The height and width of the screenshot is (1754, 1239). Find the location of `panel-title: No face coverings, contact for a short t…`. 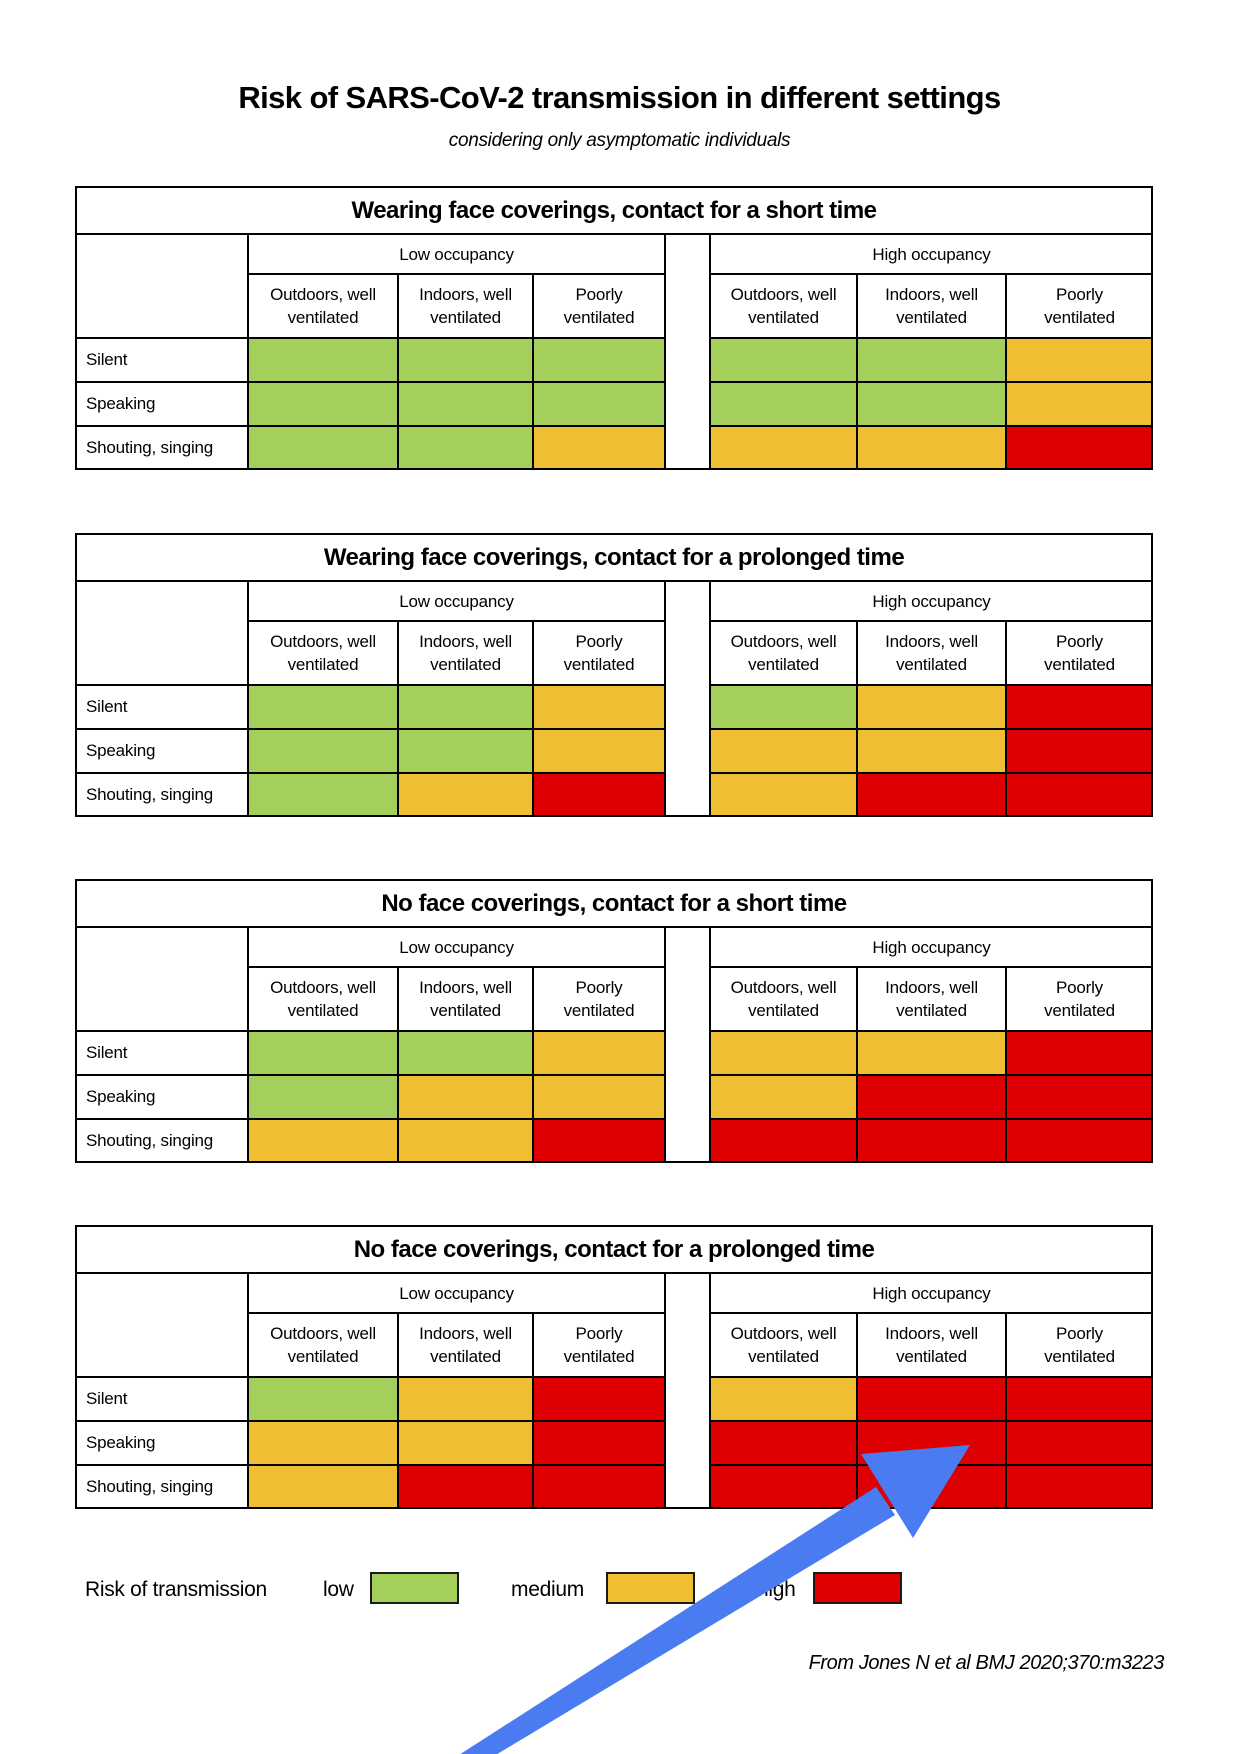

panel-title: No face coverings, contact for a short t… is located at coordinates (614, 903).